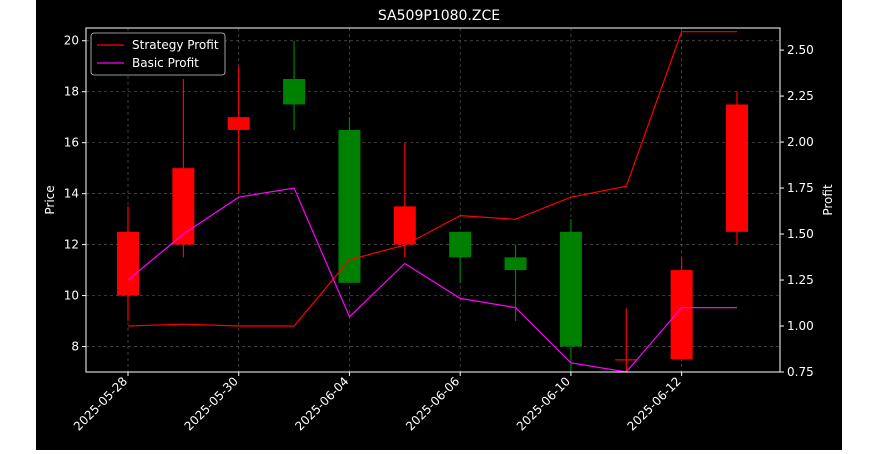 This screenshot has height=454, width=878. What do you see at coordinates (71, 143) in the screenshot?
I see `y-left-tick-label: 16` at bounding box center [71, 143].